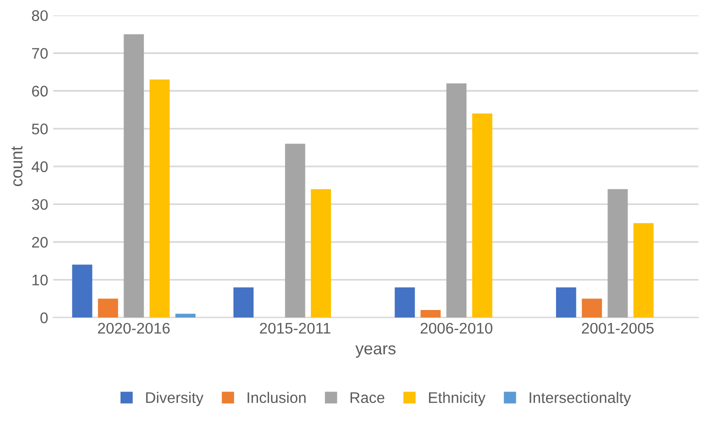 The height and width of the screenshot is (438, 709). What do you see at coordinates (40, 91) in the screenshot?
I see `y-tick-label: 60` at bounding box center [40, 91].